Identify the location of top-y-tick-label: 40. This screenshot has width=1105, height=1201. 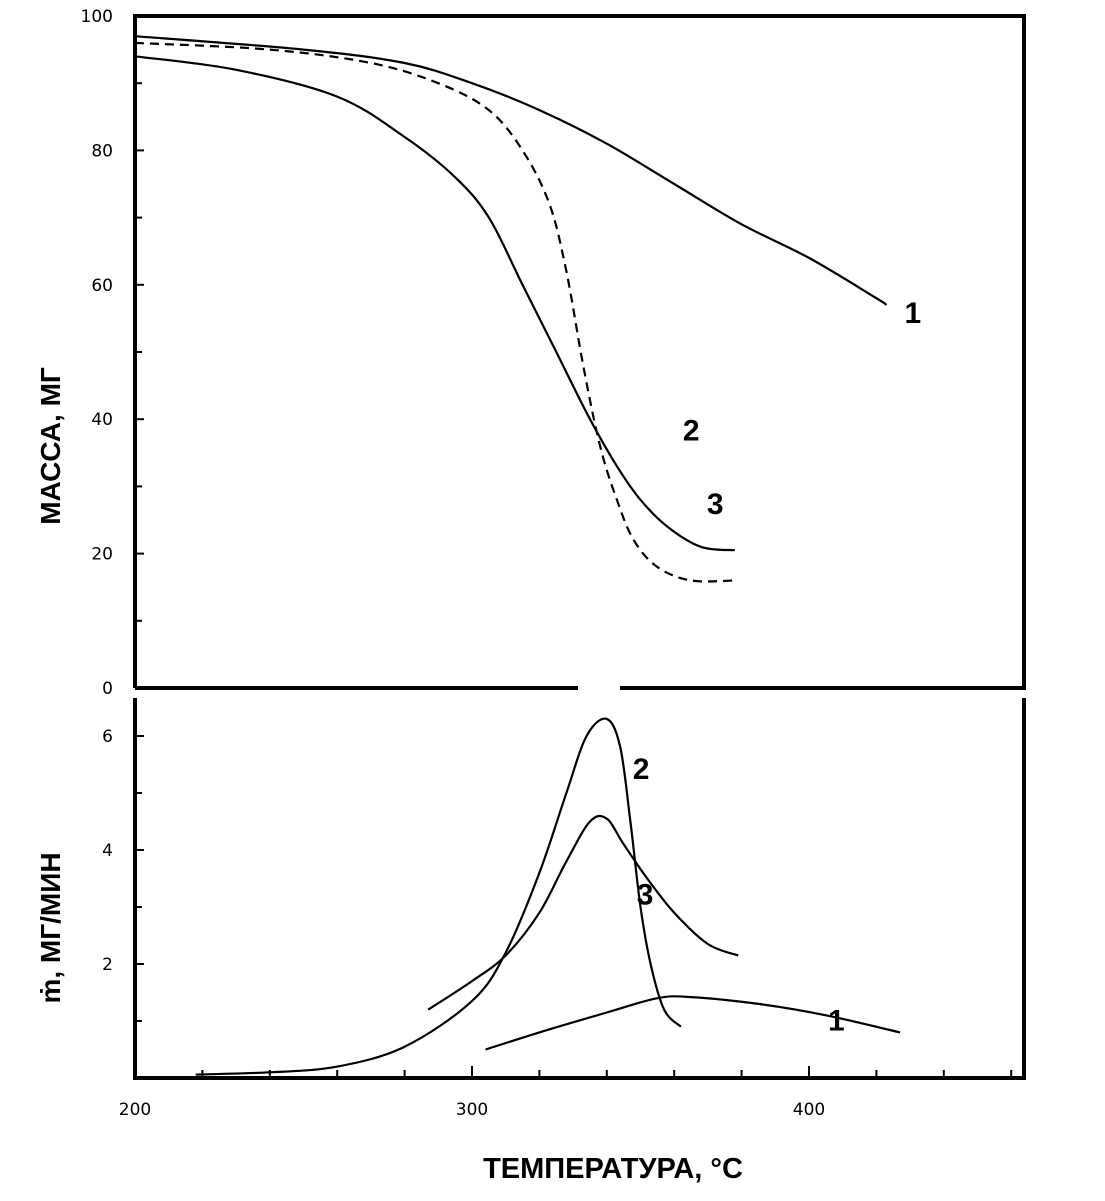
(102, 420).